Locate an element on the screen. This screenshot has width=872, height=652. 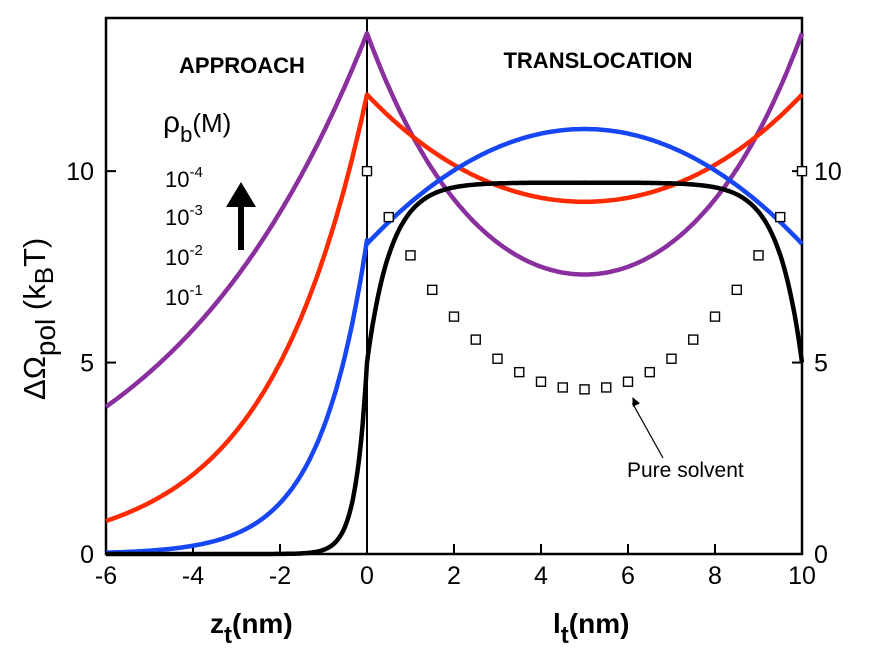
y-tick-label-right: 5 is located at coordinates (821, 364).